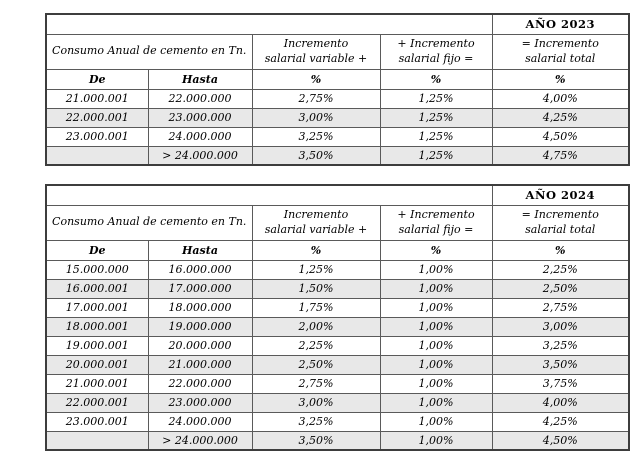 The width and height of the screenshot is (642, 451). Describe the element at coordinates (97, 345) in the screenshot. I see `cell-consumo-de: 19.000.001` at that location.